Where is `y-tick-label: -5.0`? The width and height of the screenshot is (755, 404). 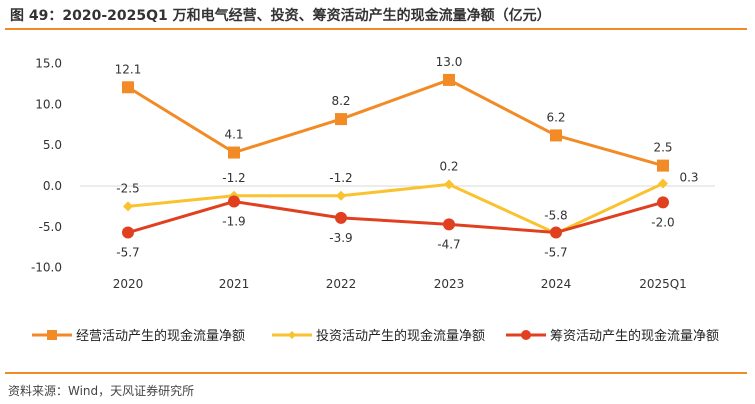
y-tick-label: -5.0 is located at coordinates (50, 227).